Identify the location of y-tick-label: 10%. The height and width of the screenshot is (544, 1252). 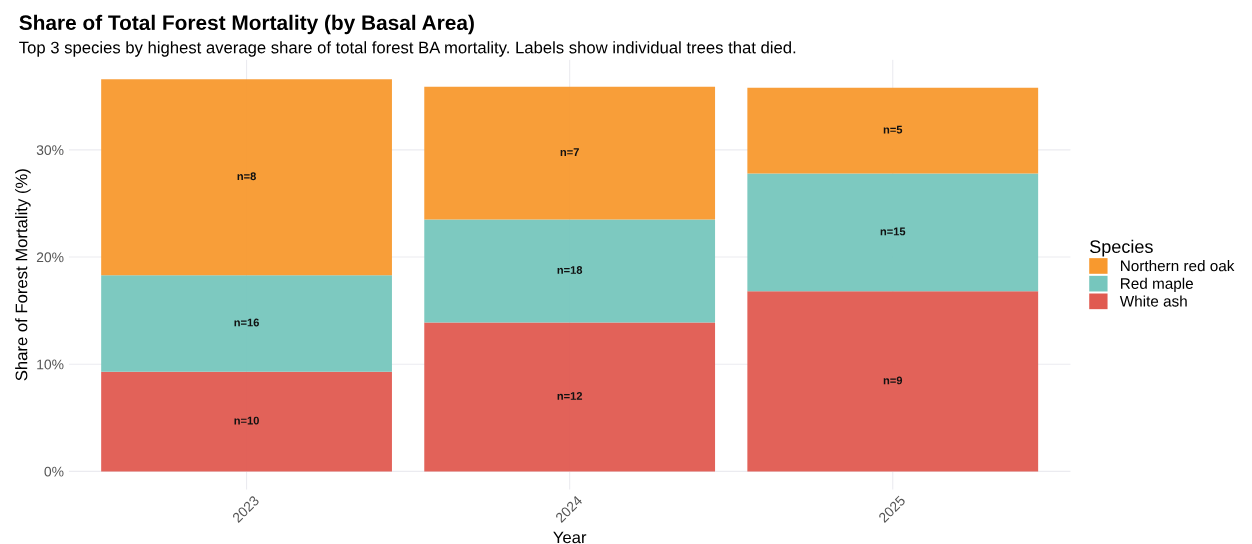
(50, 364).